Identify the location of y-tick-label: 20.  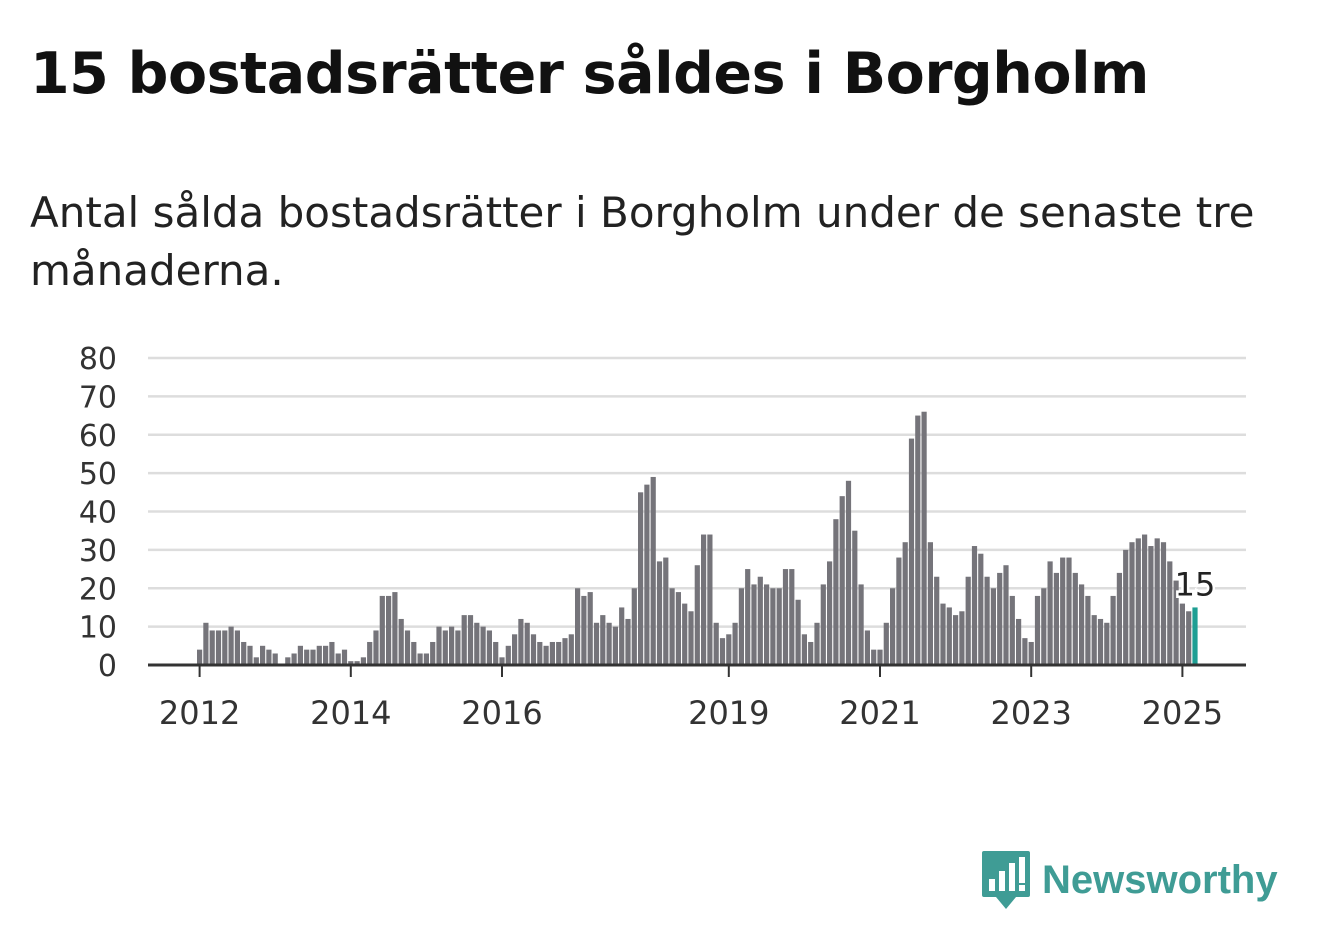
(98, 589).